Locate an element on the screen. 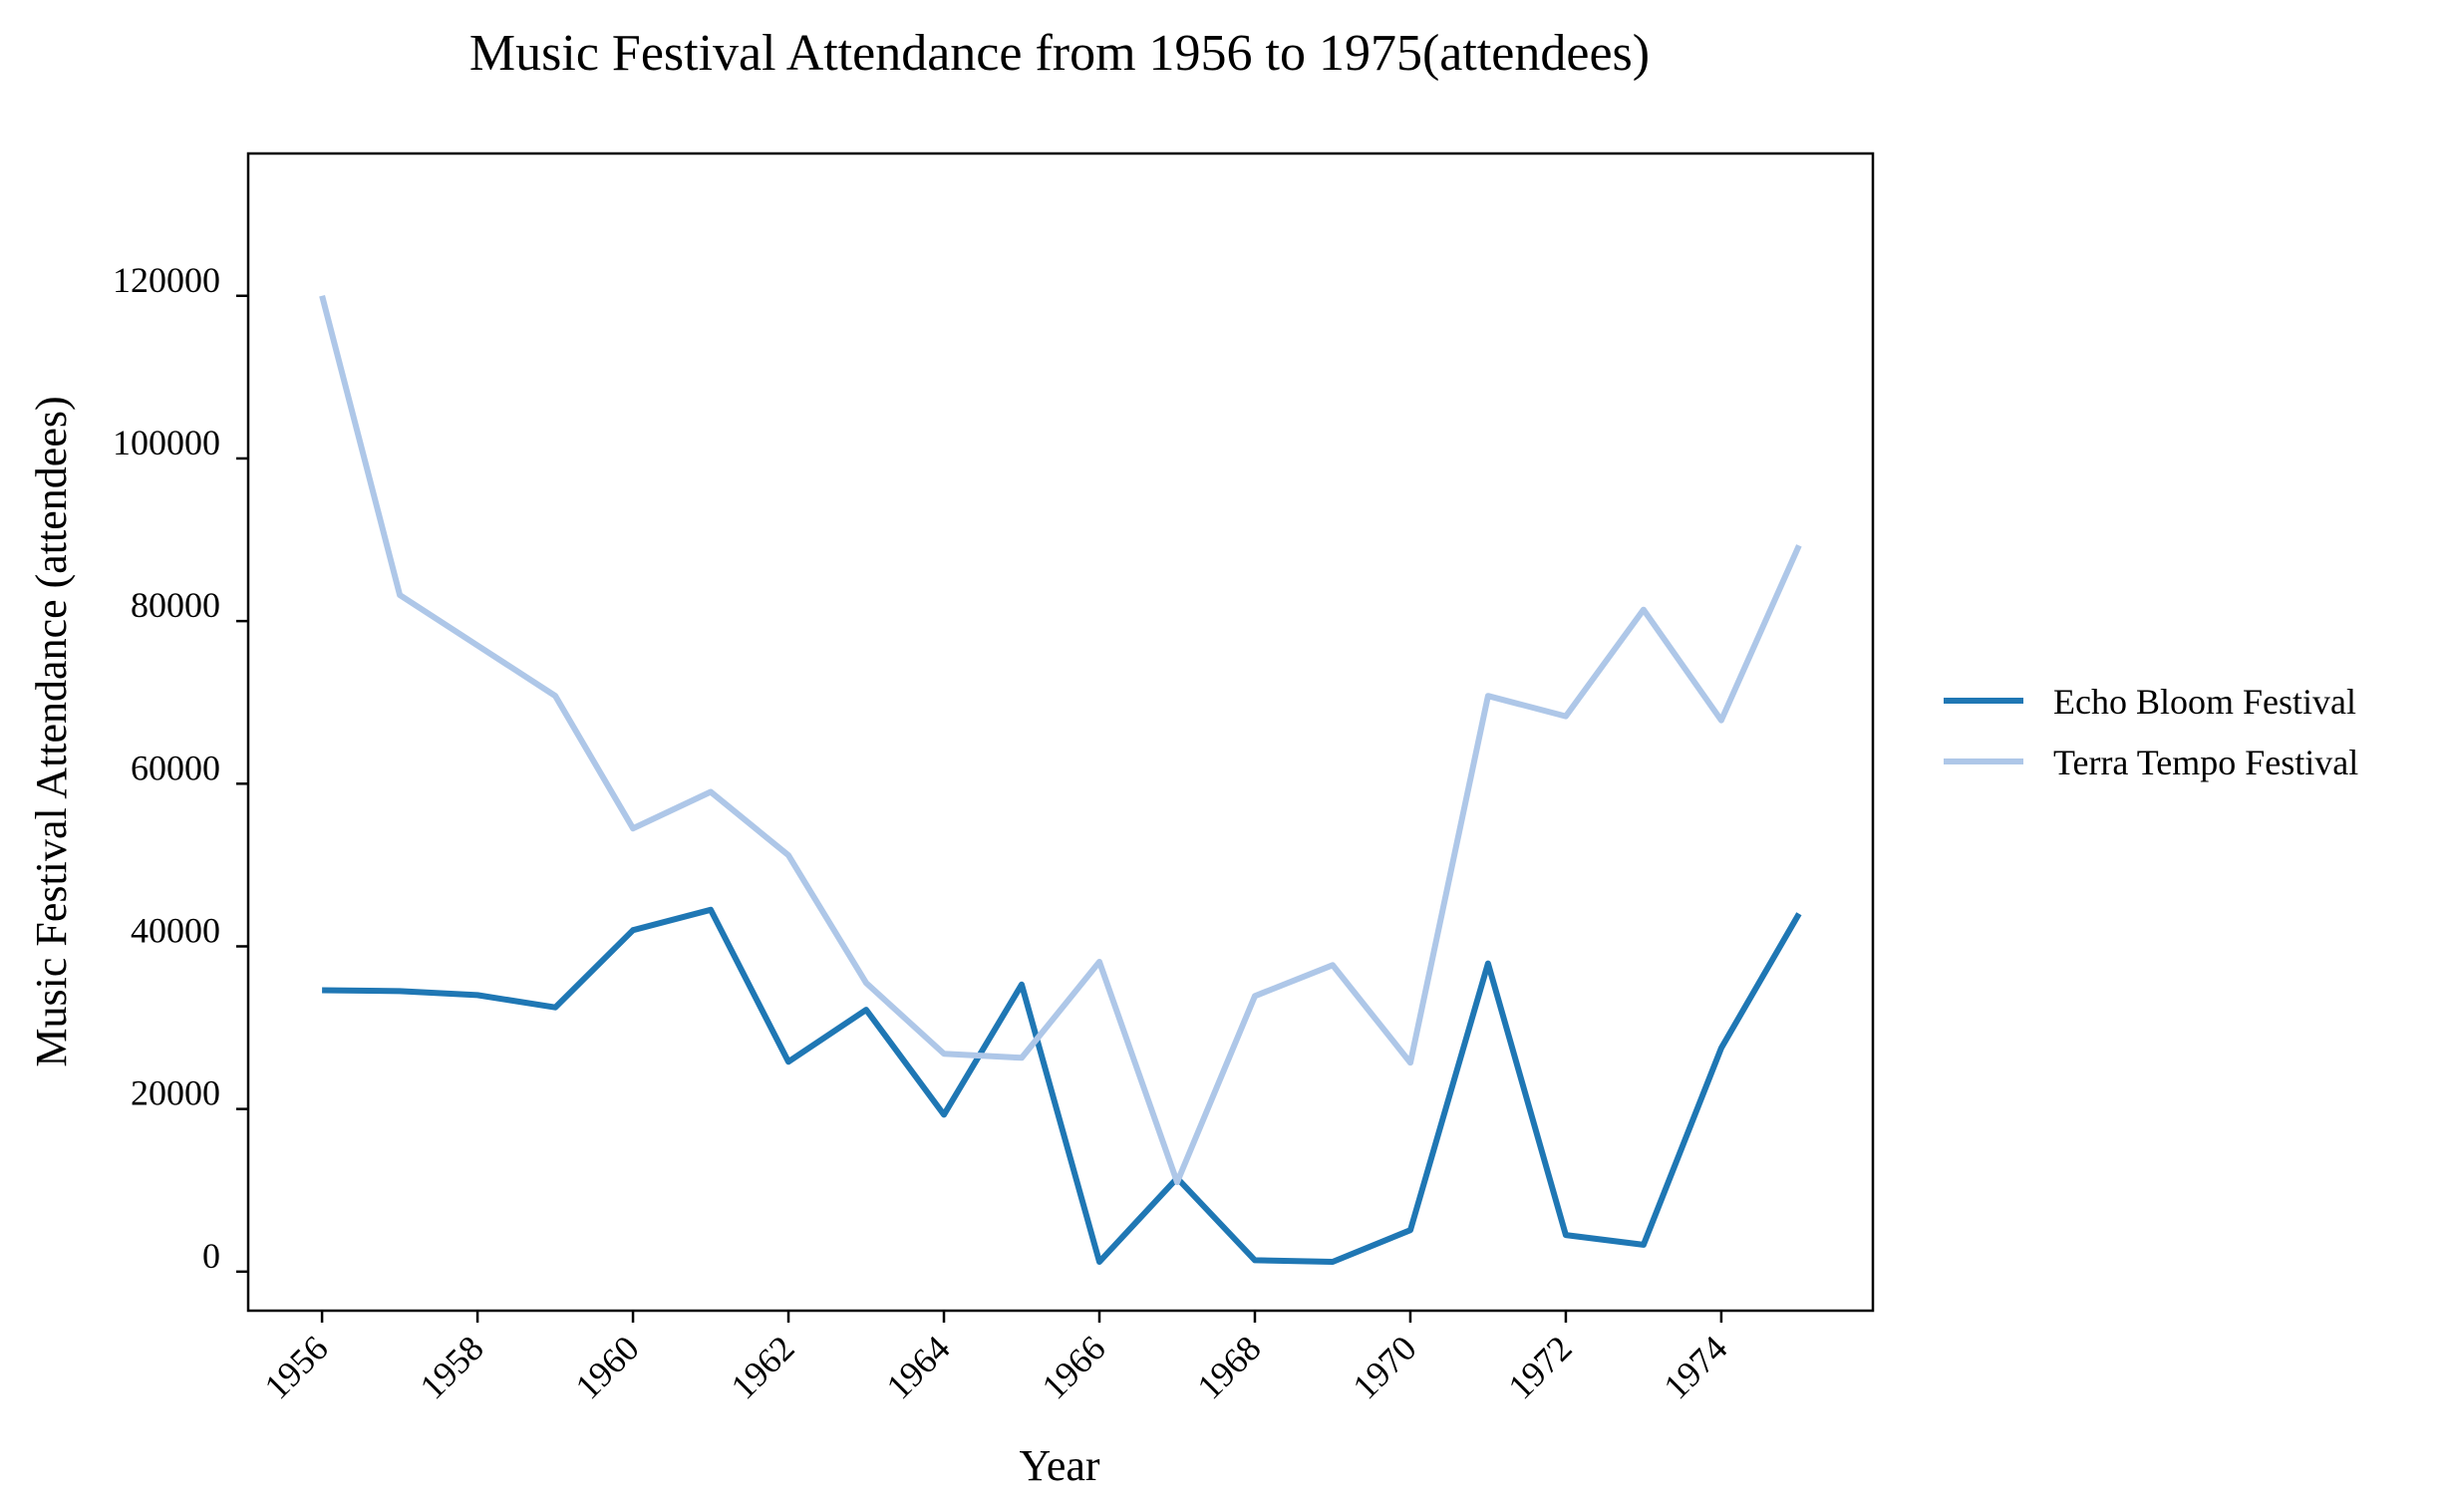 The width and height of the screenshot is (2446, 1512). x-tick-label: 1966 is located at coordinates (1073, 1367).